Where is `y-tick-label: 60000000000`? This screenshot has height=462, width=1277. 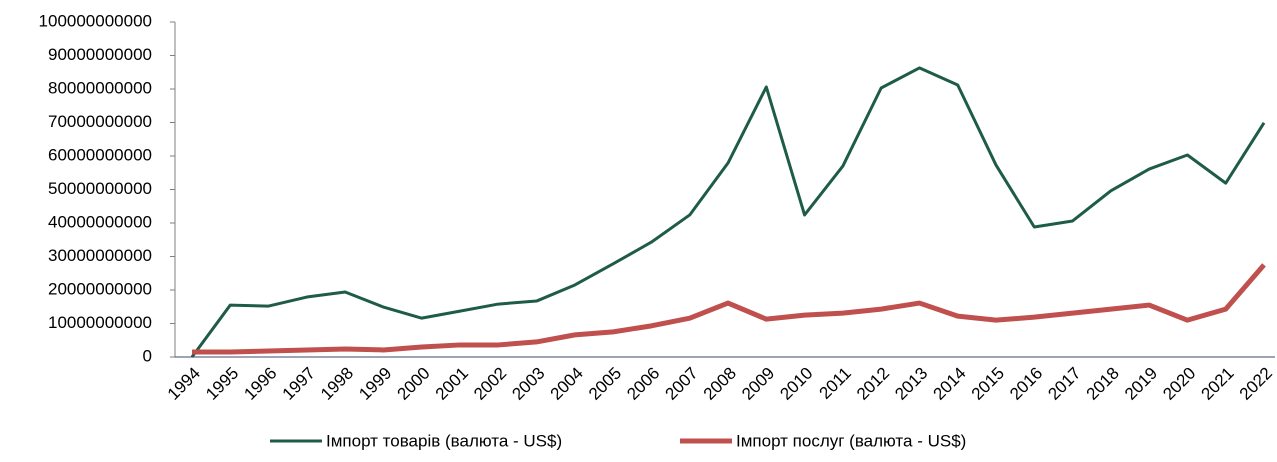
y-tick-label: 60000000000 is located at coordinates (100, 154).